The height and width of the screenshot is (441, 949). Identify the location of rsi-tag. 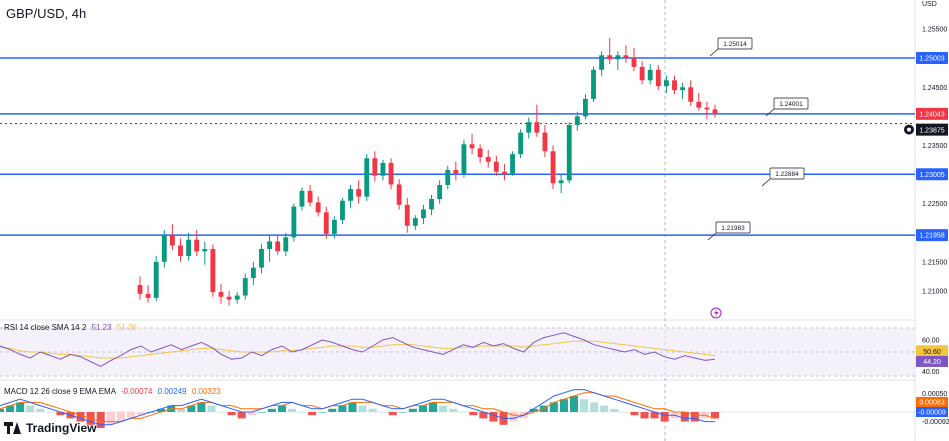
(932, 361).